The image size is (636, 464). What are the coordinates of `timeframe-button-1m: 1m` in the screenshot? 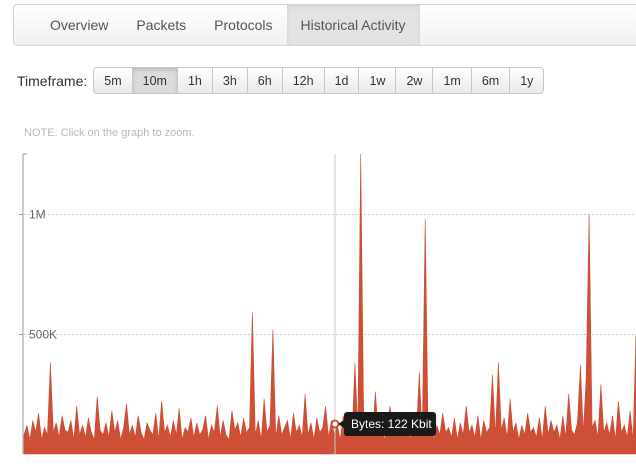 It's located at (452, 80).